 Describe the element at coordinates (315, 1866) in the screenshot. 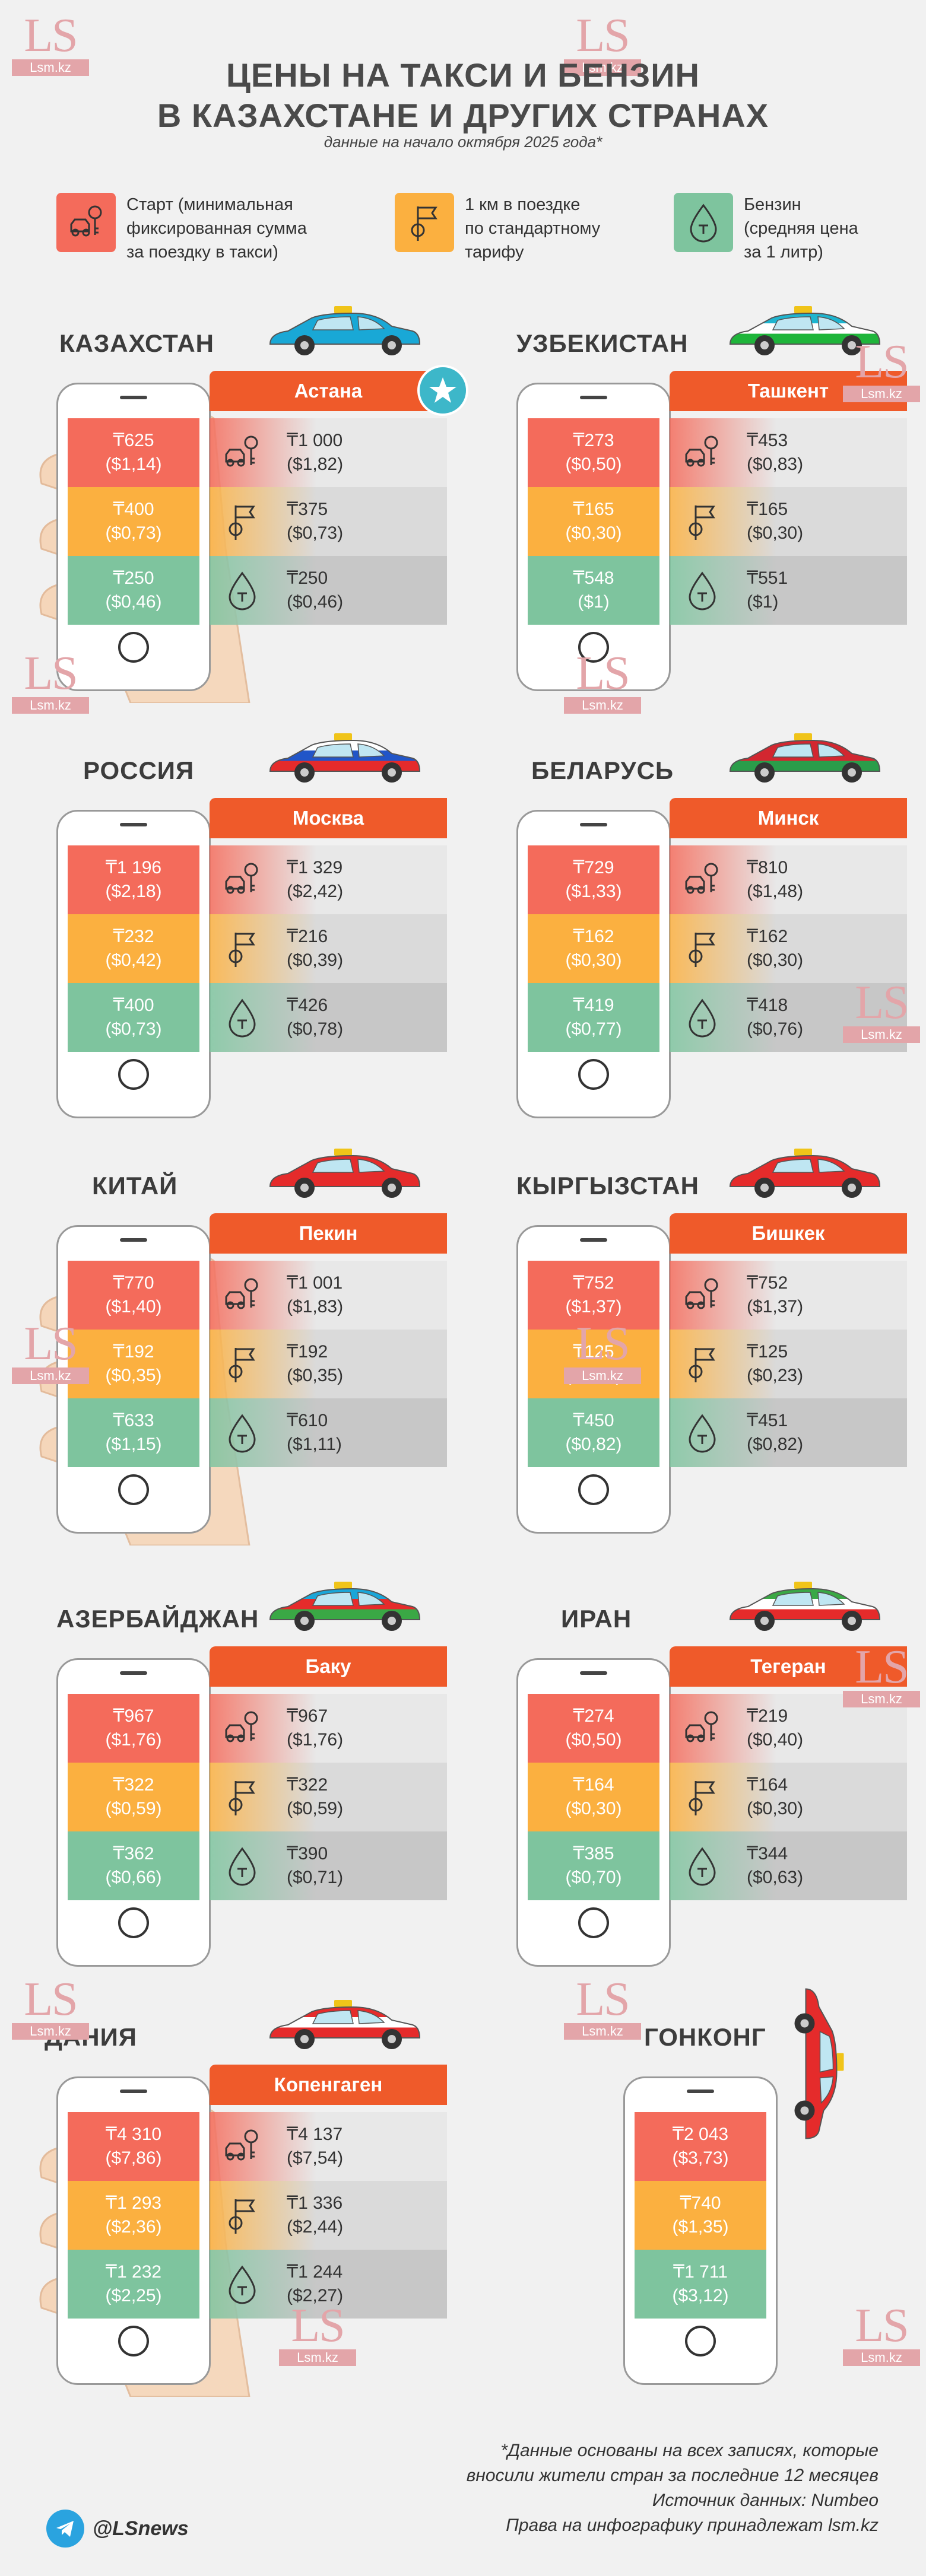

I see `city-fuel-value: ₸390 ($0,71)` at that location.